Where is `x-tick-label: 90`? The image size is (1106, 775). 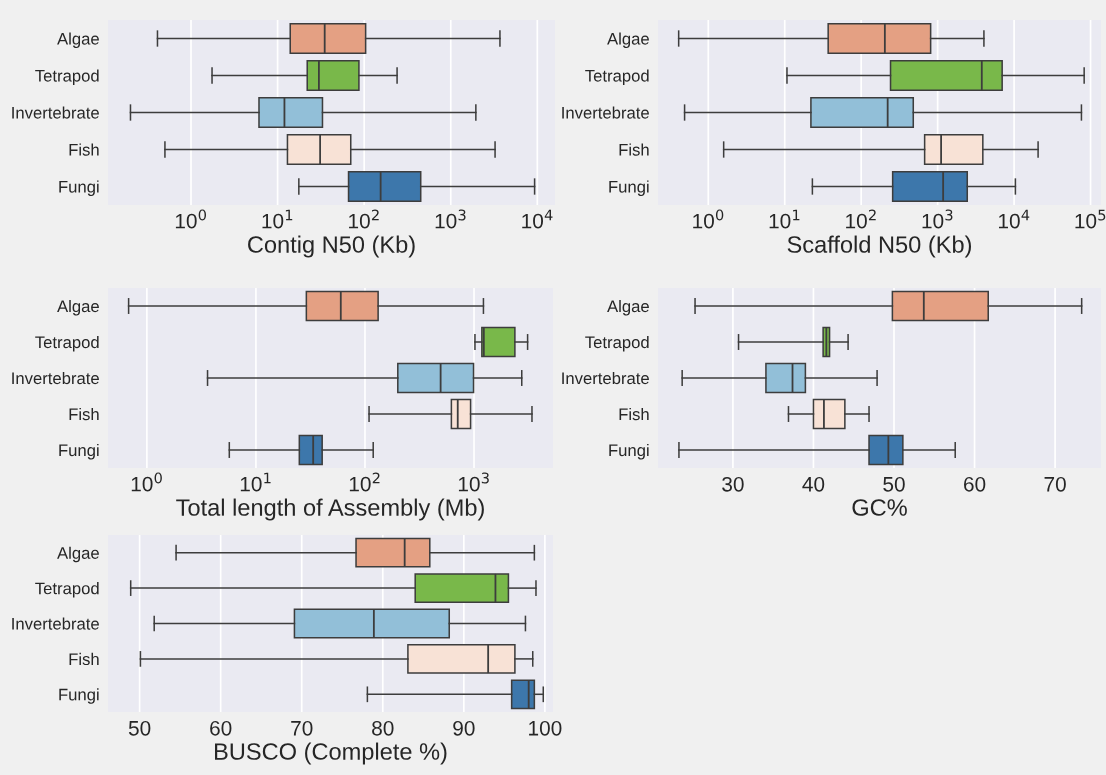
x-tick-label: 90 is located at coordinates (464, 728).